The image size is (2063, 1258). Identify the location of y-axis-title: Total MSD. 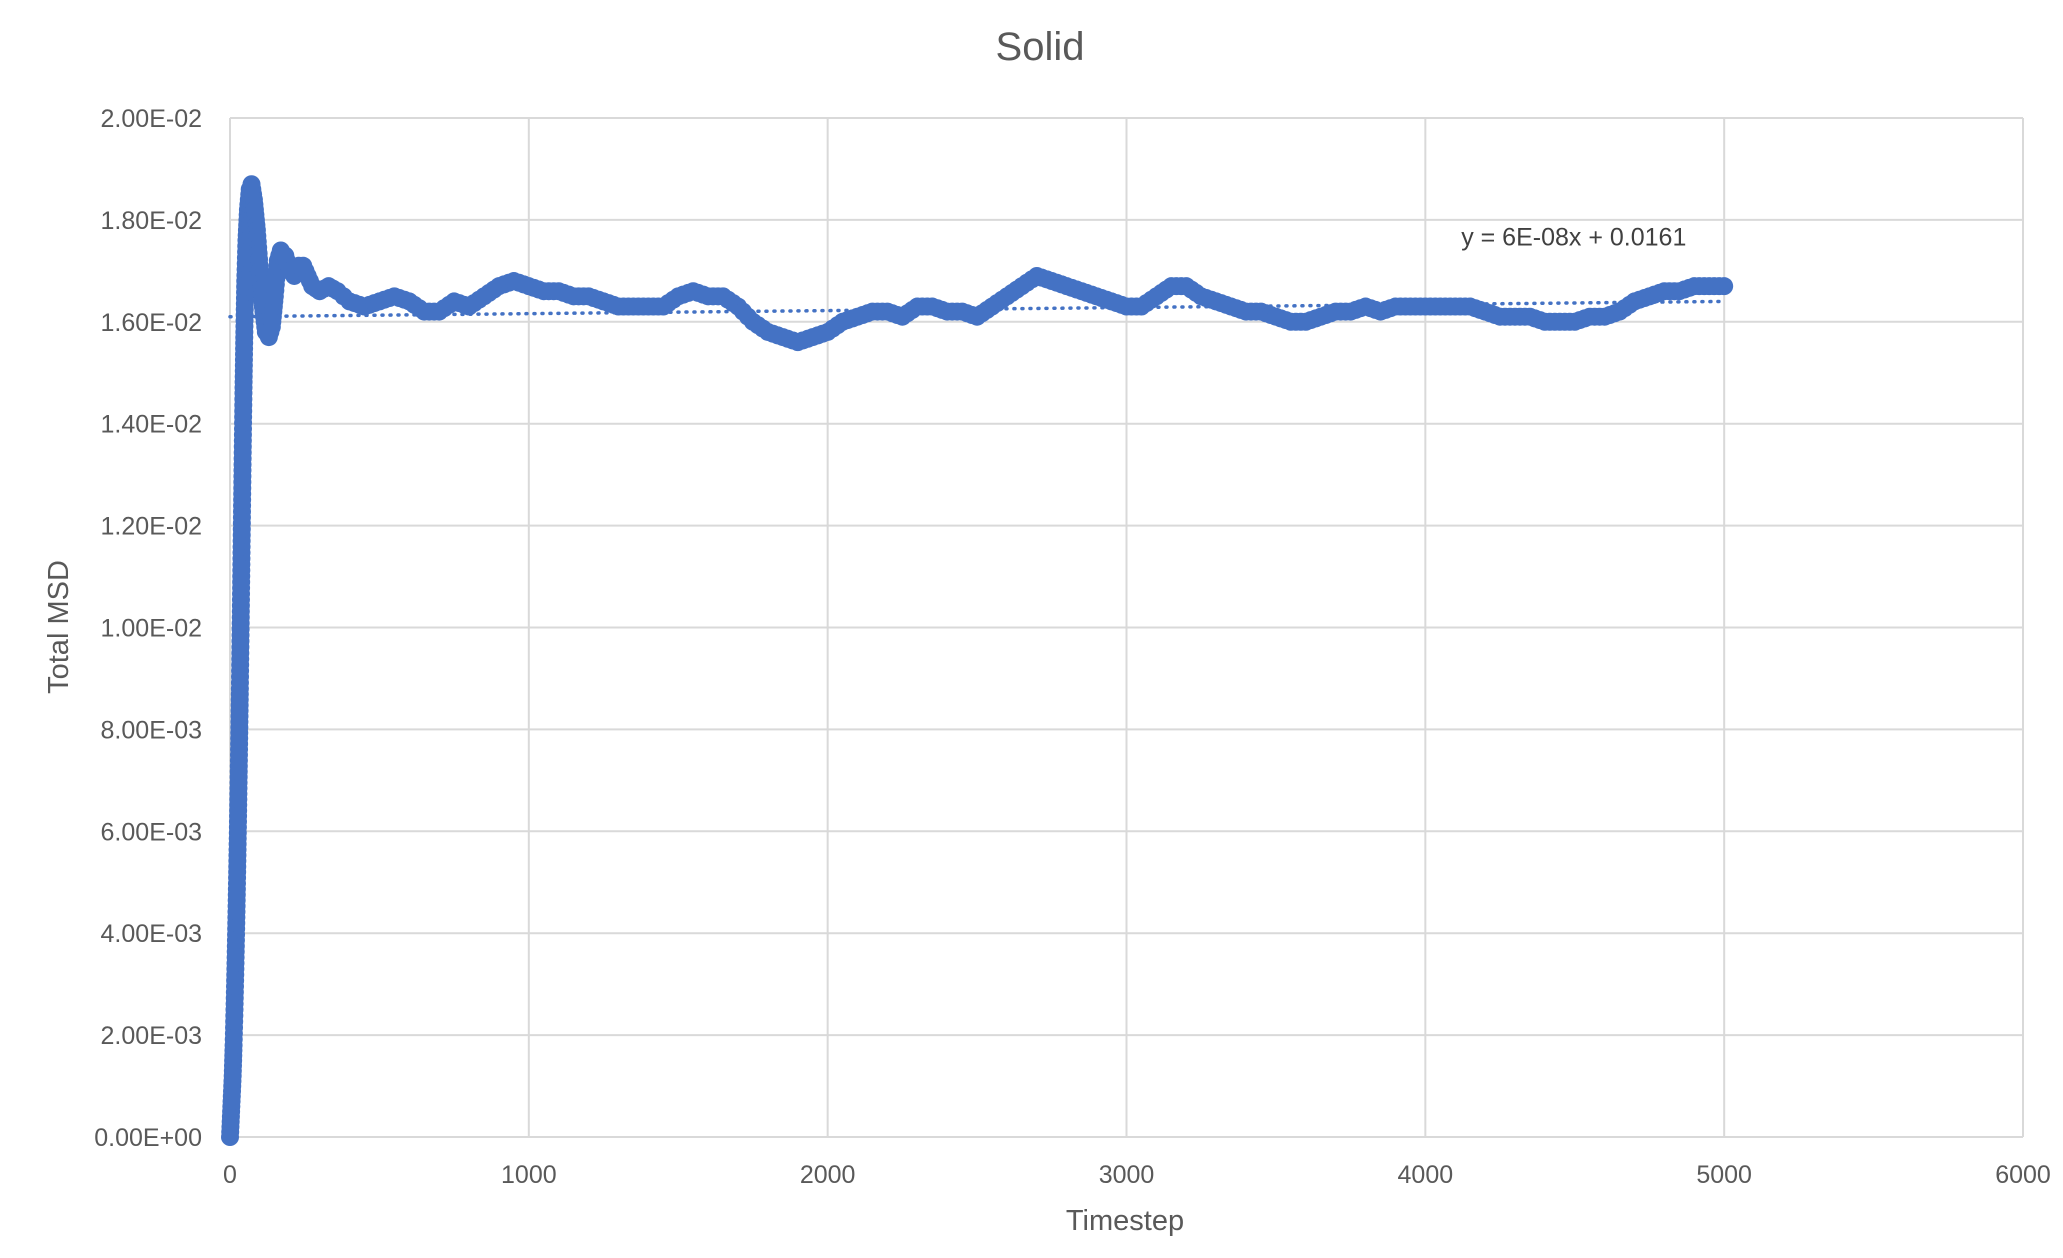
(59, 627).